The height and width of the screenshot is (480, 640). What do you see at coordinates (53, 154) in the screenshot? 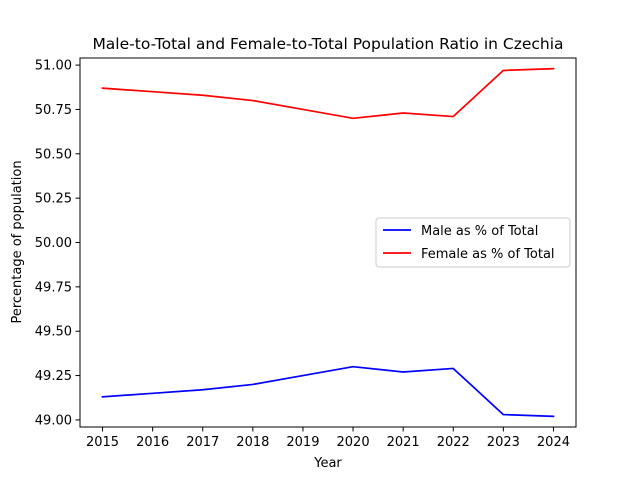
I see `y-tick-label: 50.50` at bounding box center [53, 154].